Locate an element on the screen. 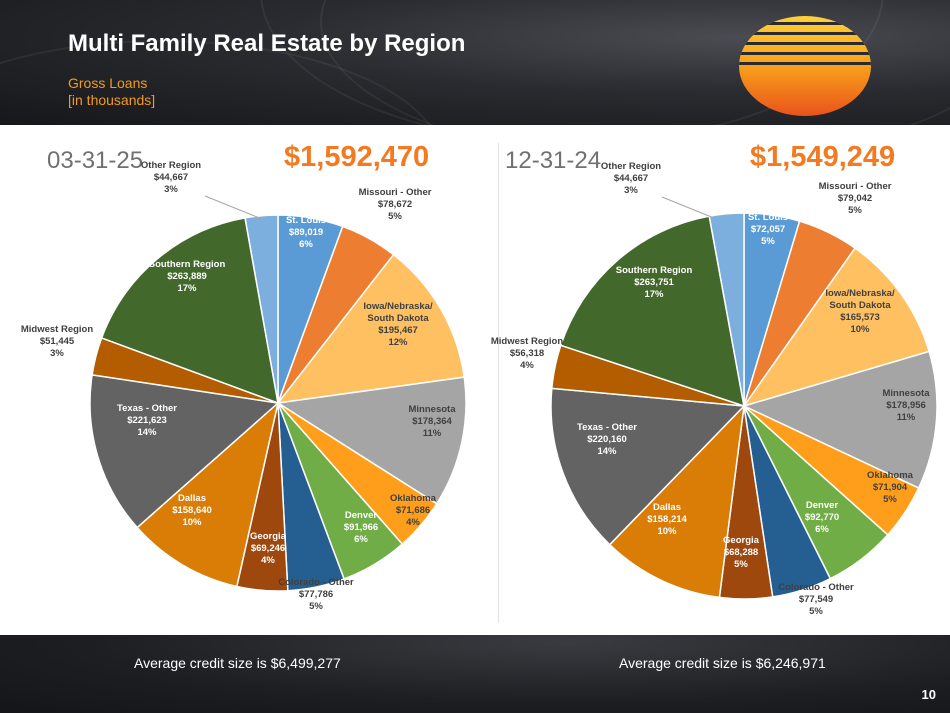 The width and height of the screenshot is (950, 713). page-subtitle: Gross Loans [in thousands] is located at coordinates (111, 92).